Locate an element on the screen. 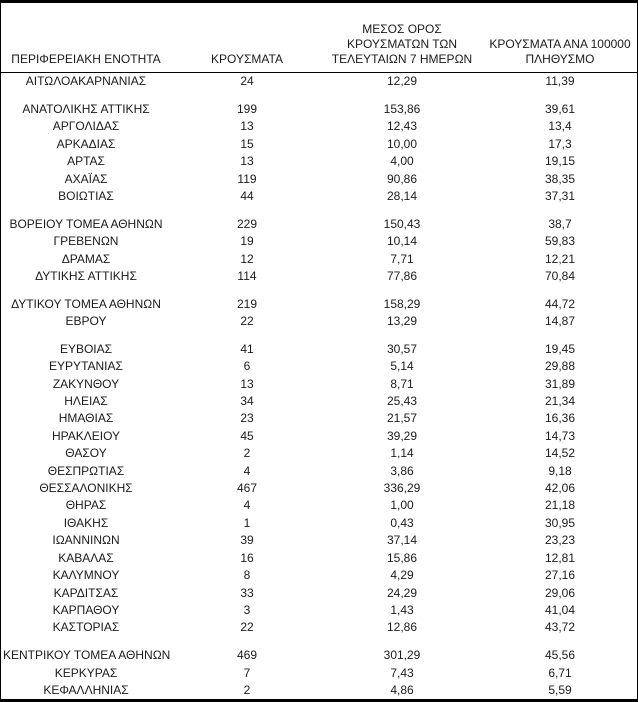 The width and height of the screenshot is (638, 702). table-row: ΔΥΤΙΚΗΣ ΑΤΤΙΚΗΣ 114 77,86 70,84 is located at coordinates (319, 275).